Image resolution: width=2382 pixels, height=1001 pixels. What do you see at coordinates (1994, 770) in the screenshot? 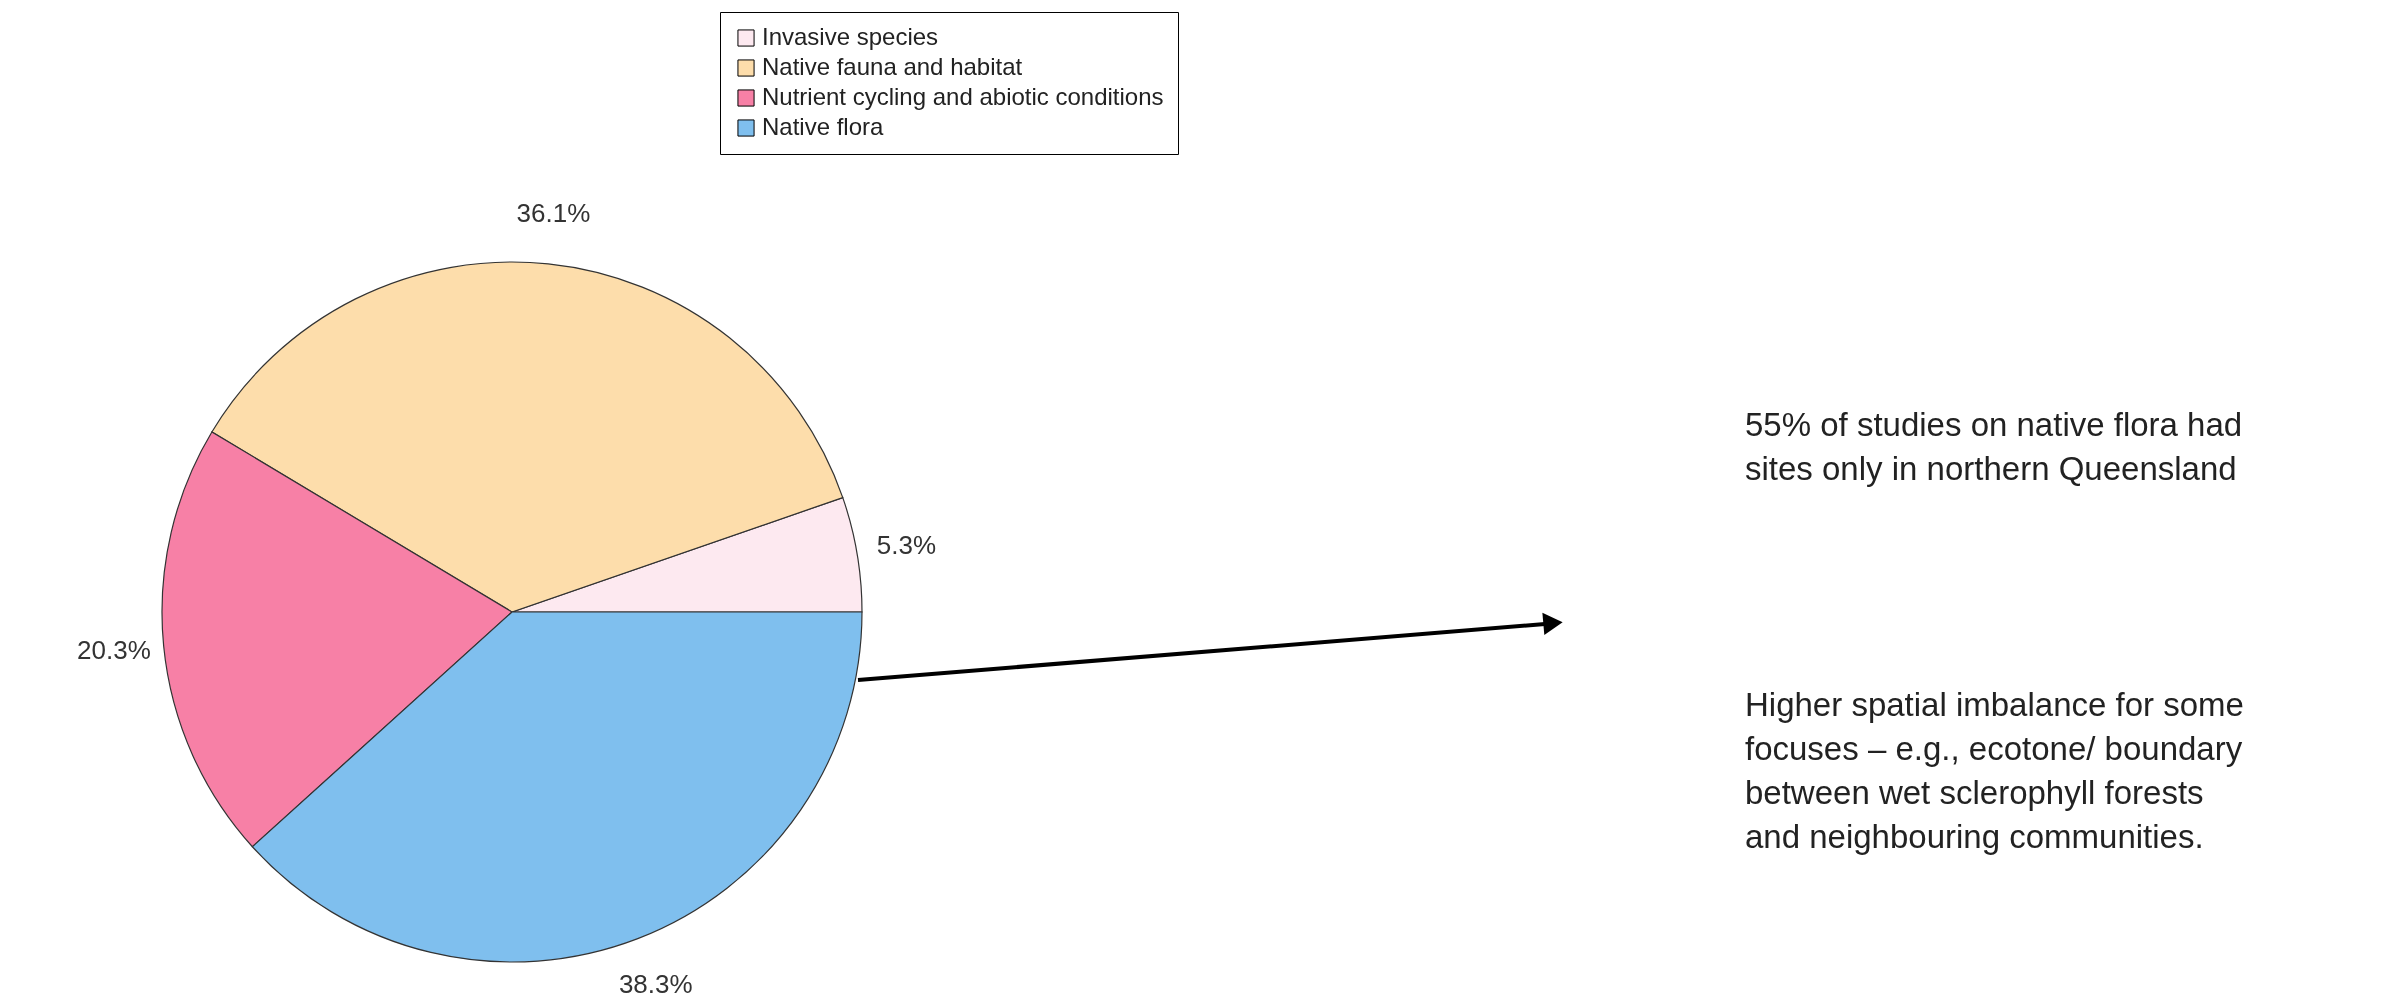
I see `text: Higher spatial imbalance for some focuses – e.g., ecotone/ boundary between wet sclerophyll forests and neighbouring communities.` at bounding box center [1994, 770].